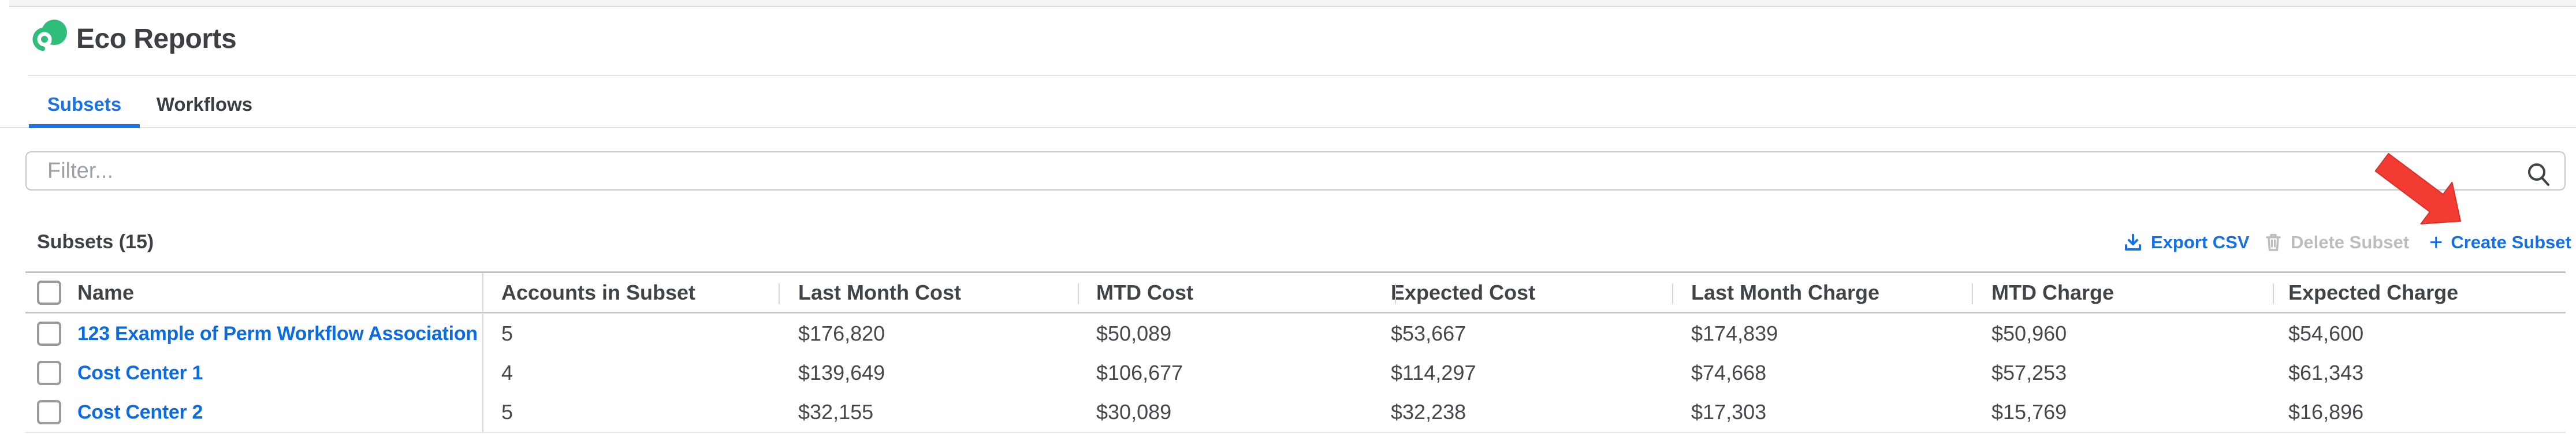 The image size is (2576, 448). Describe the element at coordinates (2029, 333) in the screenshot. I see `cell-mtd-charge: $50,960` at that location.